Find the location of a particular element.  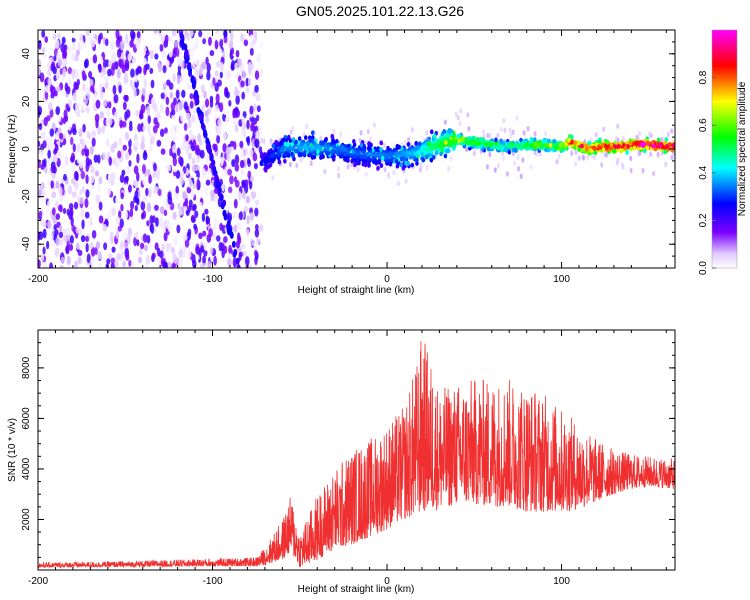

spectrogram-xlabel: Height of straight line (km) is located at coordinates (356, 290).